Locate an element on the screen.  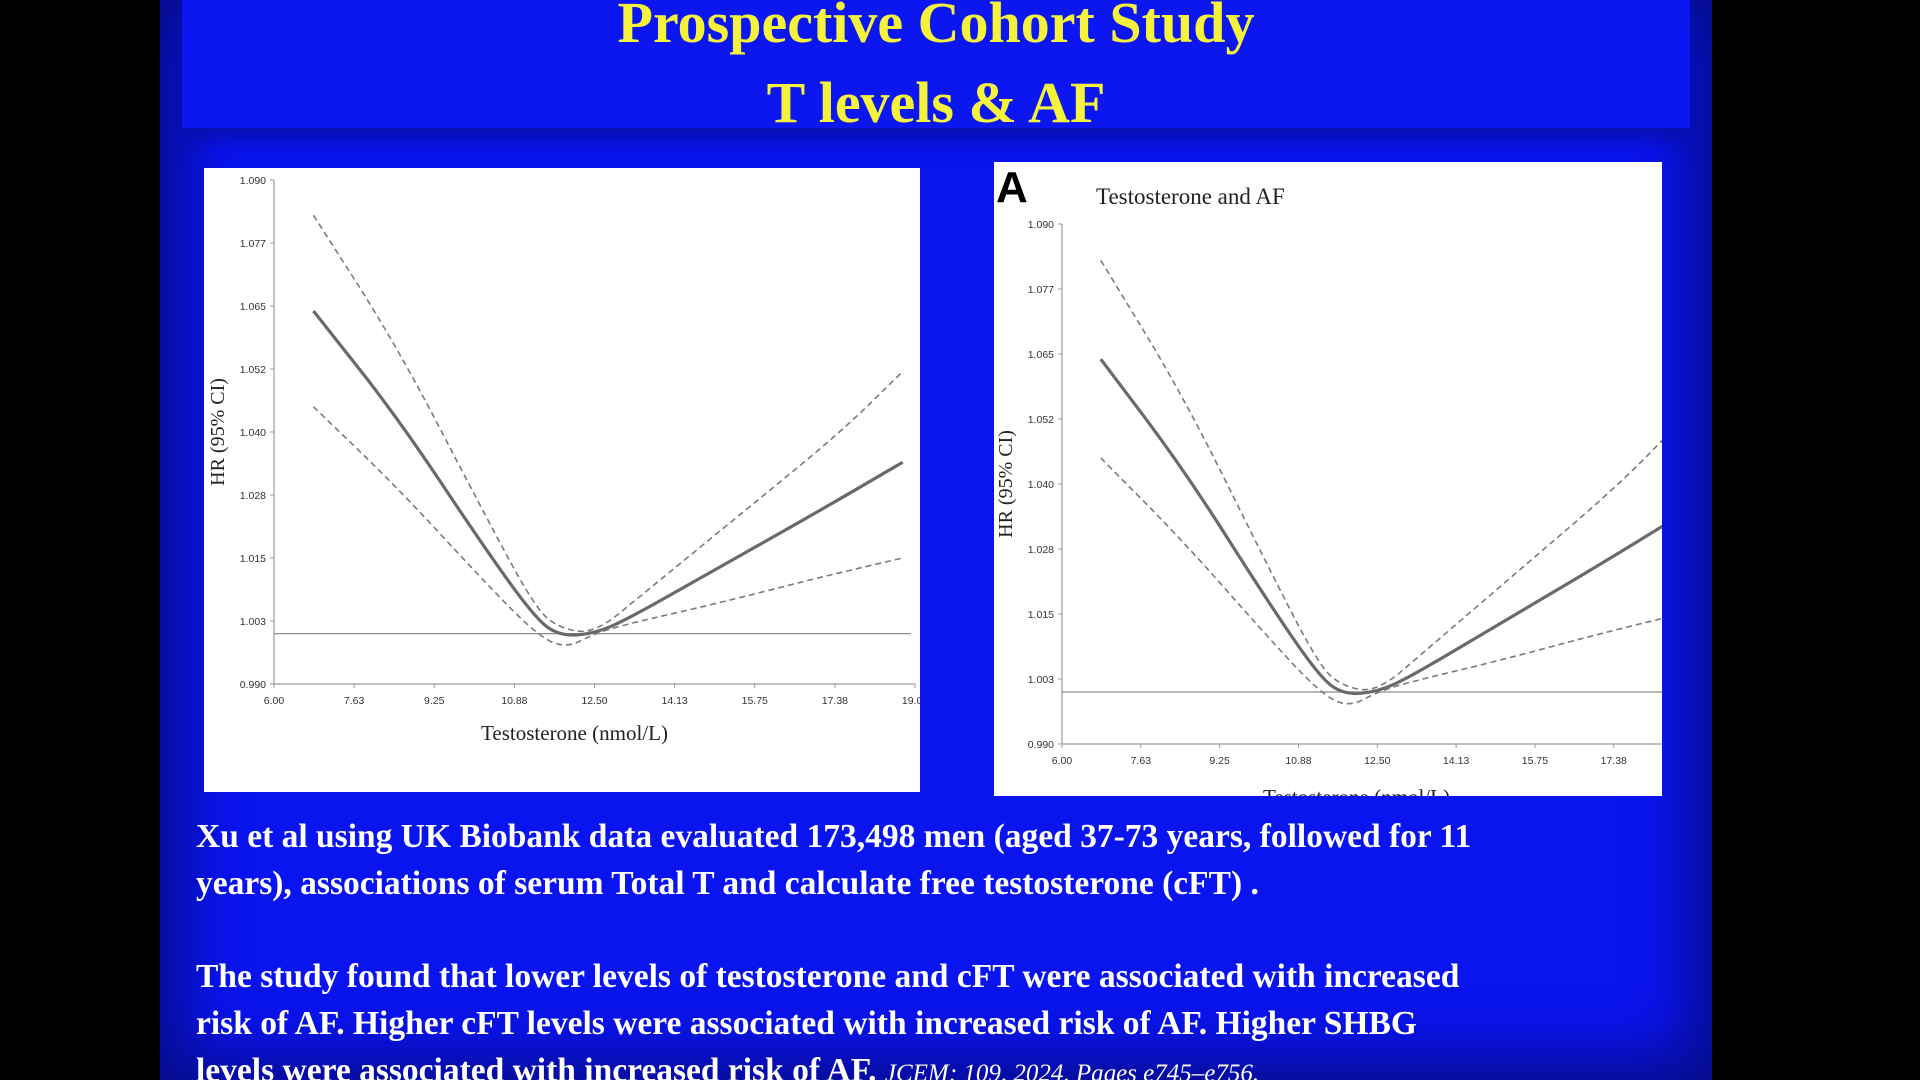
citation: JCEM; 109, 2024, Pages e745–e756. is located at coordinates (1072, 1070).